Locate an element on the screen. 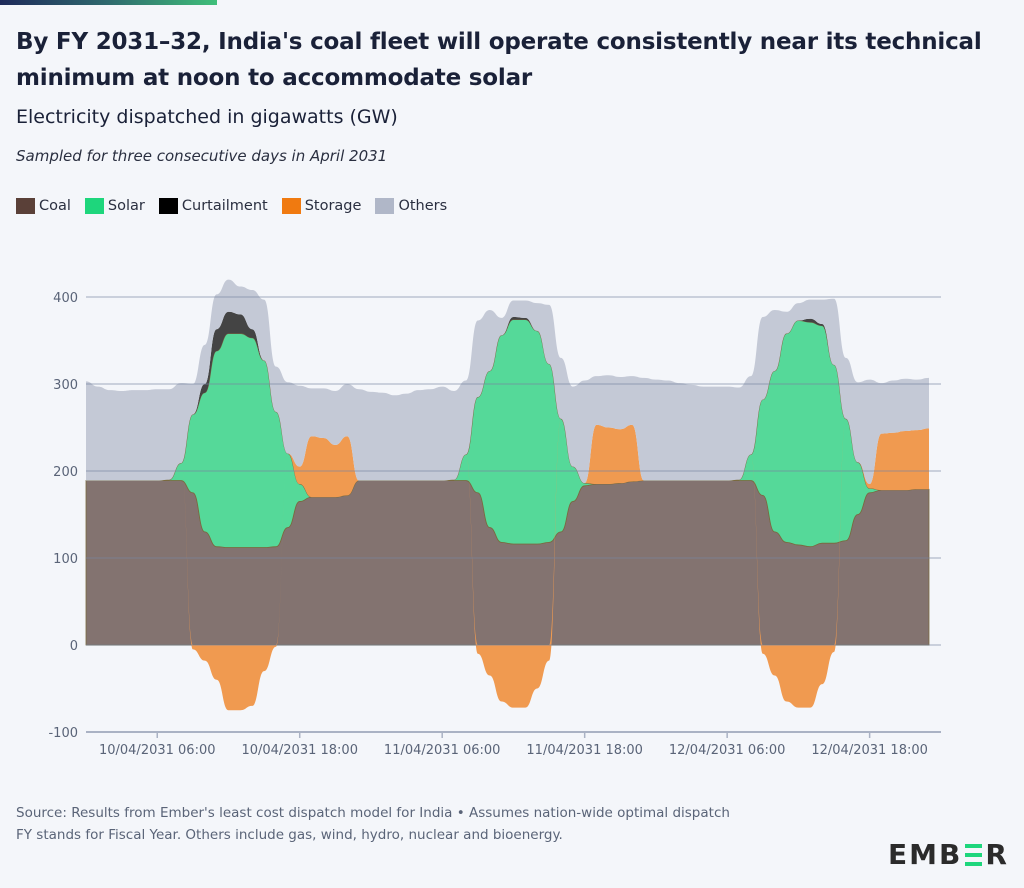  legend-swatch-others is located at coordinates (385, 206).